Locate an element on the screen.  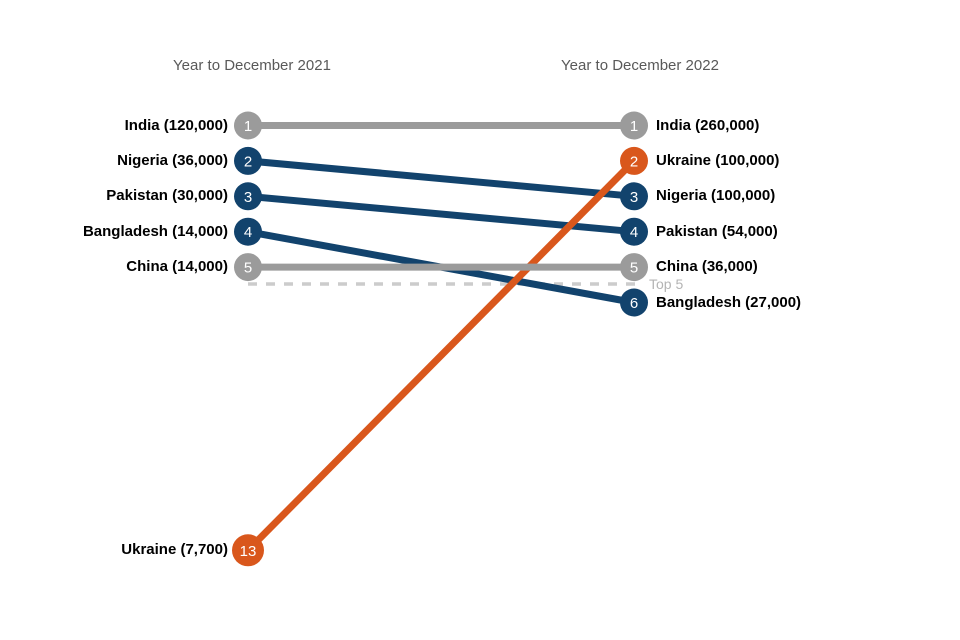
rank-number-end-china: 5 is located at coordinates (634, 268).